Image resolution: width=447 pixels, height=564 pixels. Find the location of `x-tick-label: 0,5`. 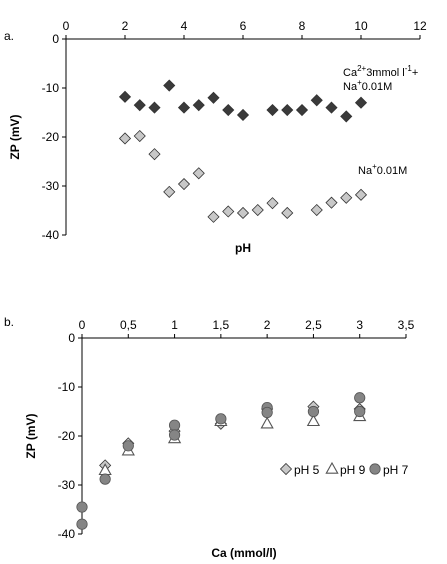

x-tick-label: 0,5 is located at coordinates (128, 325).